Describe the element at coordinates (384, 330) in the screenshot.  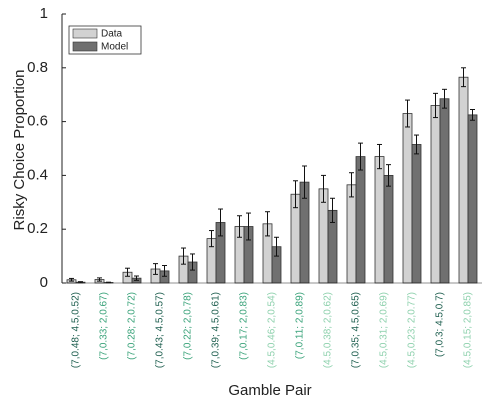
I see `x-tick-label: (4.5,0.31; 2,0.69)` at that location.